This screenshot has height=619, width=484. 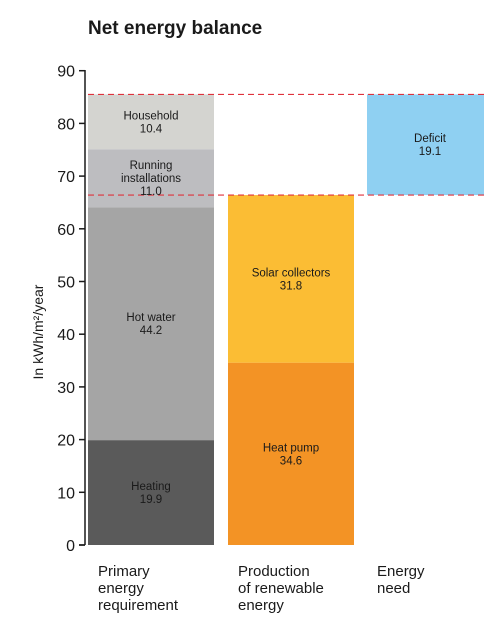 I want to click on segment-value-heating: 19.9, so click(x=151, y=500).